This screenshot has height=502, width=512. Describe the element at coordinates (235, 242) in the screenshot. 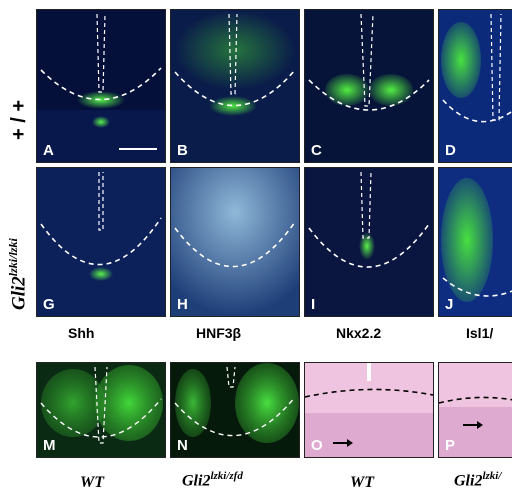

I see `panel-h: H` at that location.